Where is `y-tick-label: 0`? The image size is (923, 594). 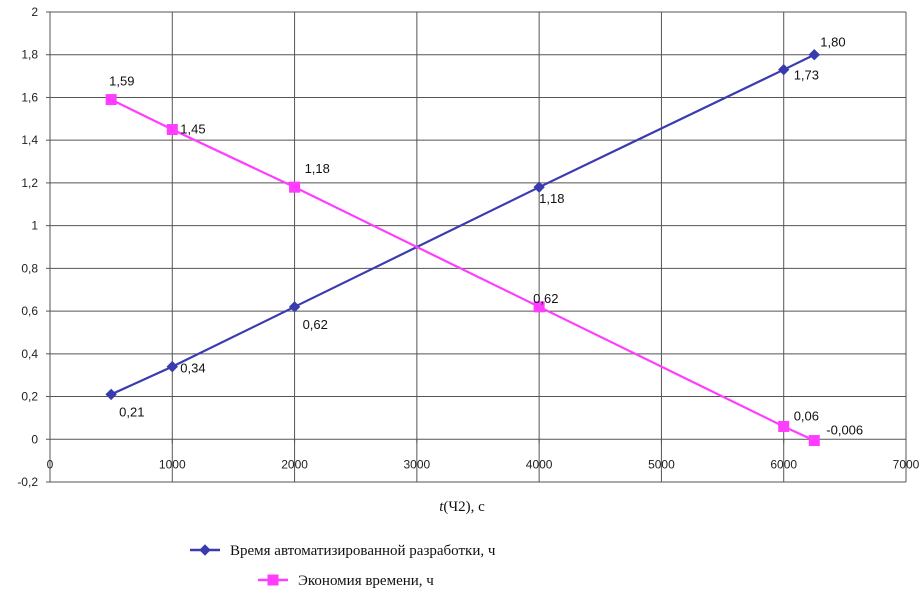
y-tick-label: 0 is located at coordinates (34, 439).